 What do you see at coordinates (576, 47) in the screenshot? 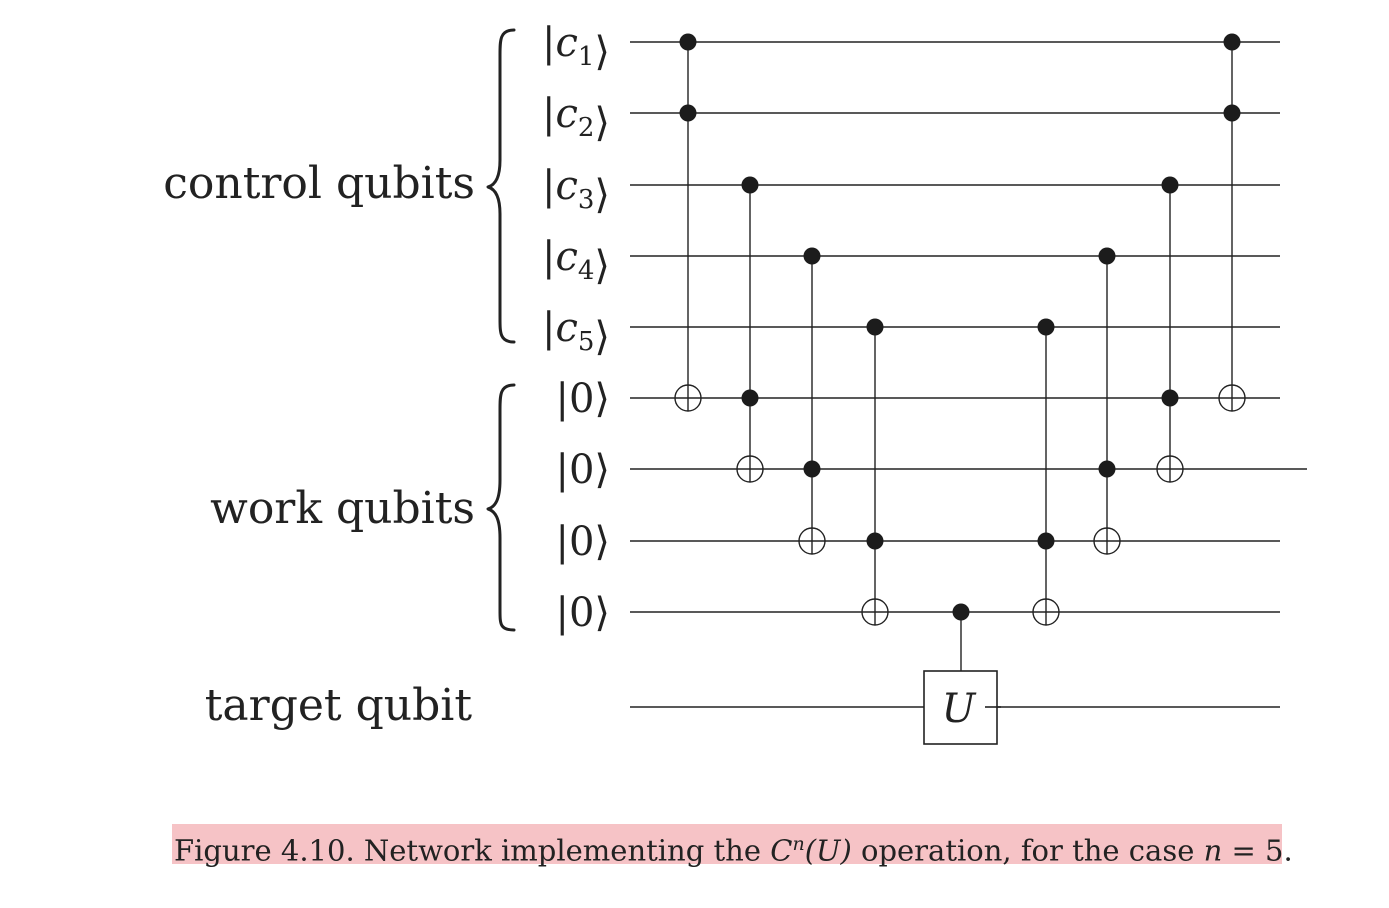
I see `ket-label-0: |c1⟩` at bounding box center [576, 47].